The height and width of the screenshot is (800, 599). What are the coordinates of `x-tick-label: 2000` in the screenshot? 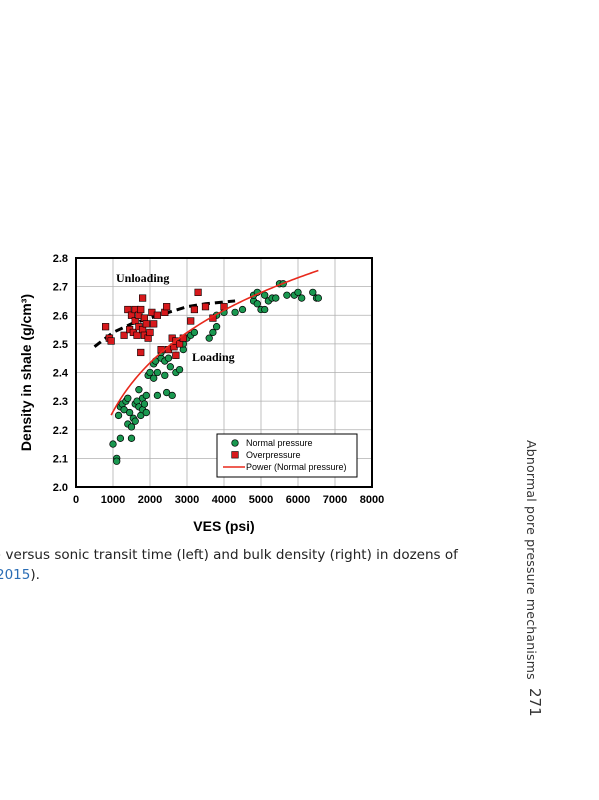 It's located at (150, 500).